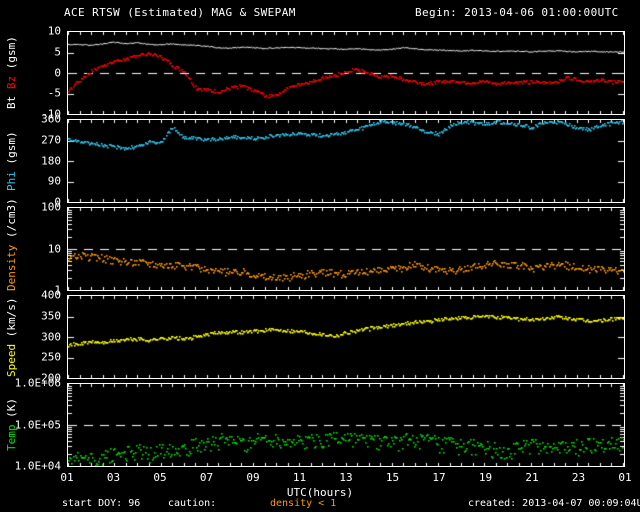 This screenshot has width=640, height=512. I want to click on y-tick-label: 1.0E+04, so click(37, 466).